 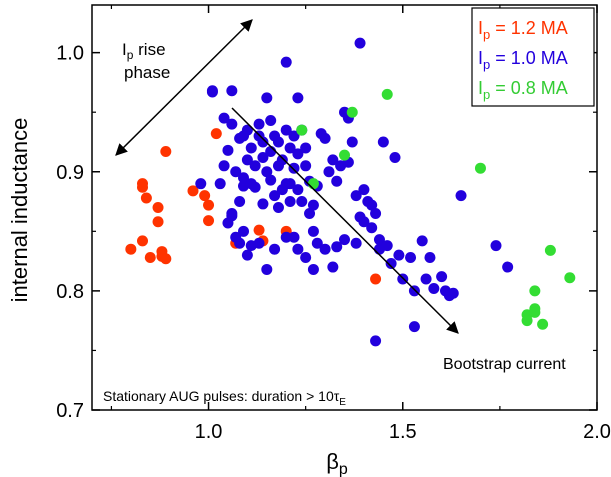 I want to click on footnote-main: Stationary AUG pulses: duration > 10τ, so click(x=221, y=396).